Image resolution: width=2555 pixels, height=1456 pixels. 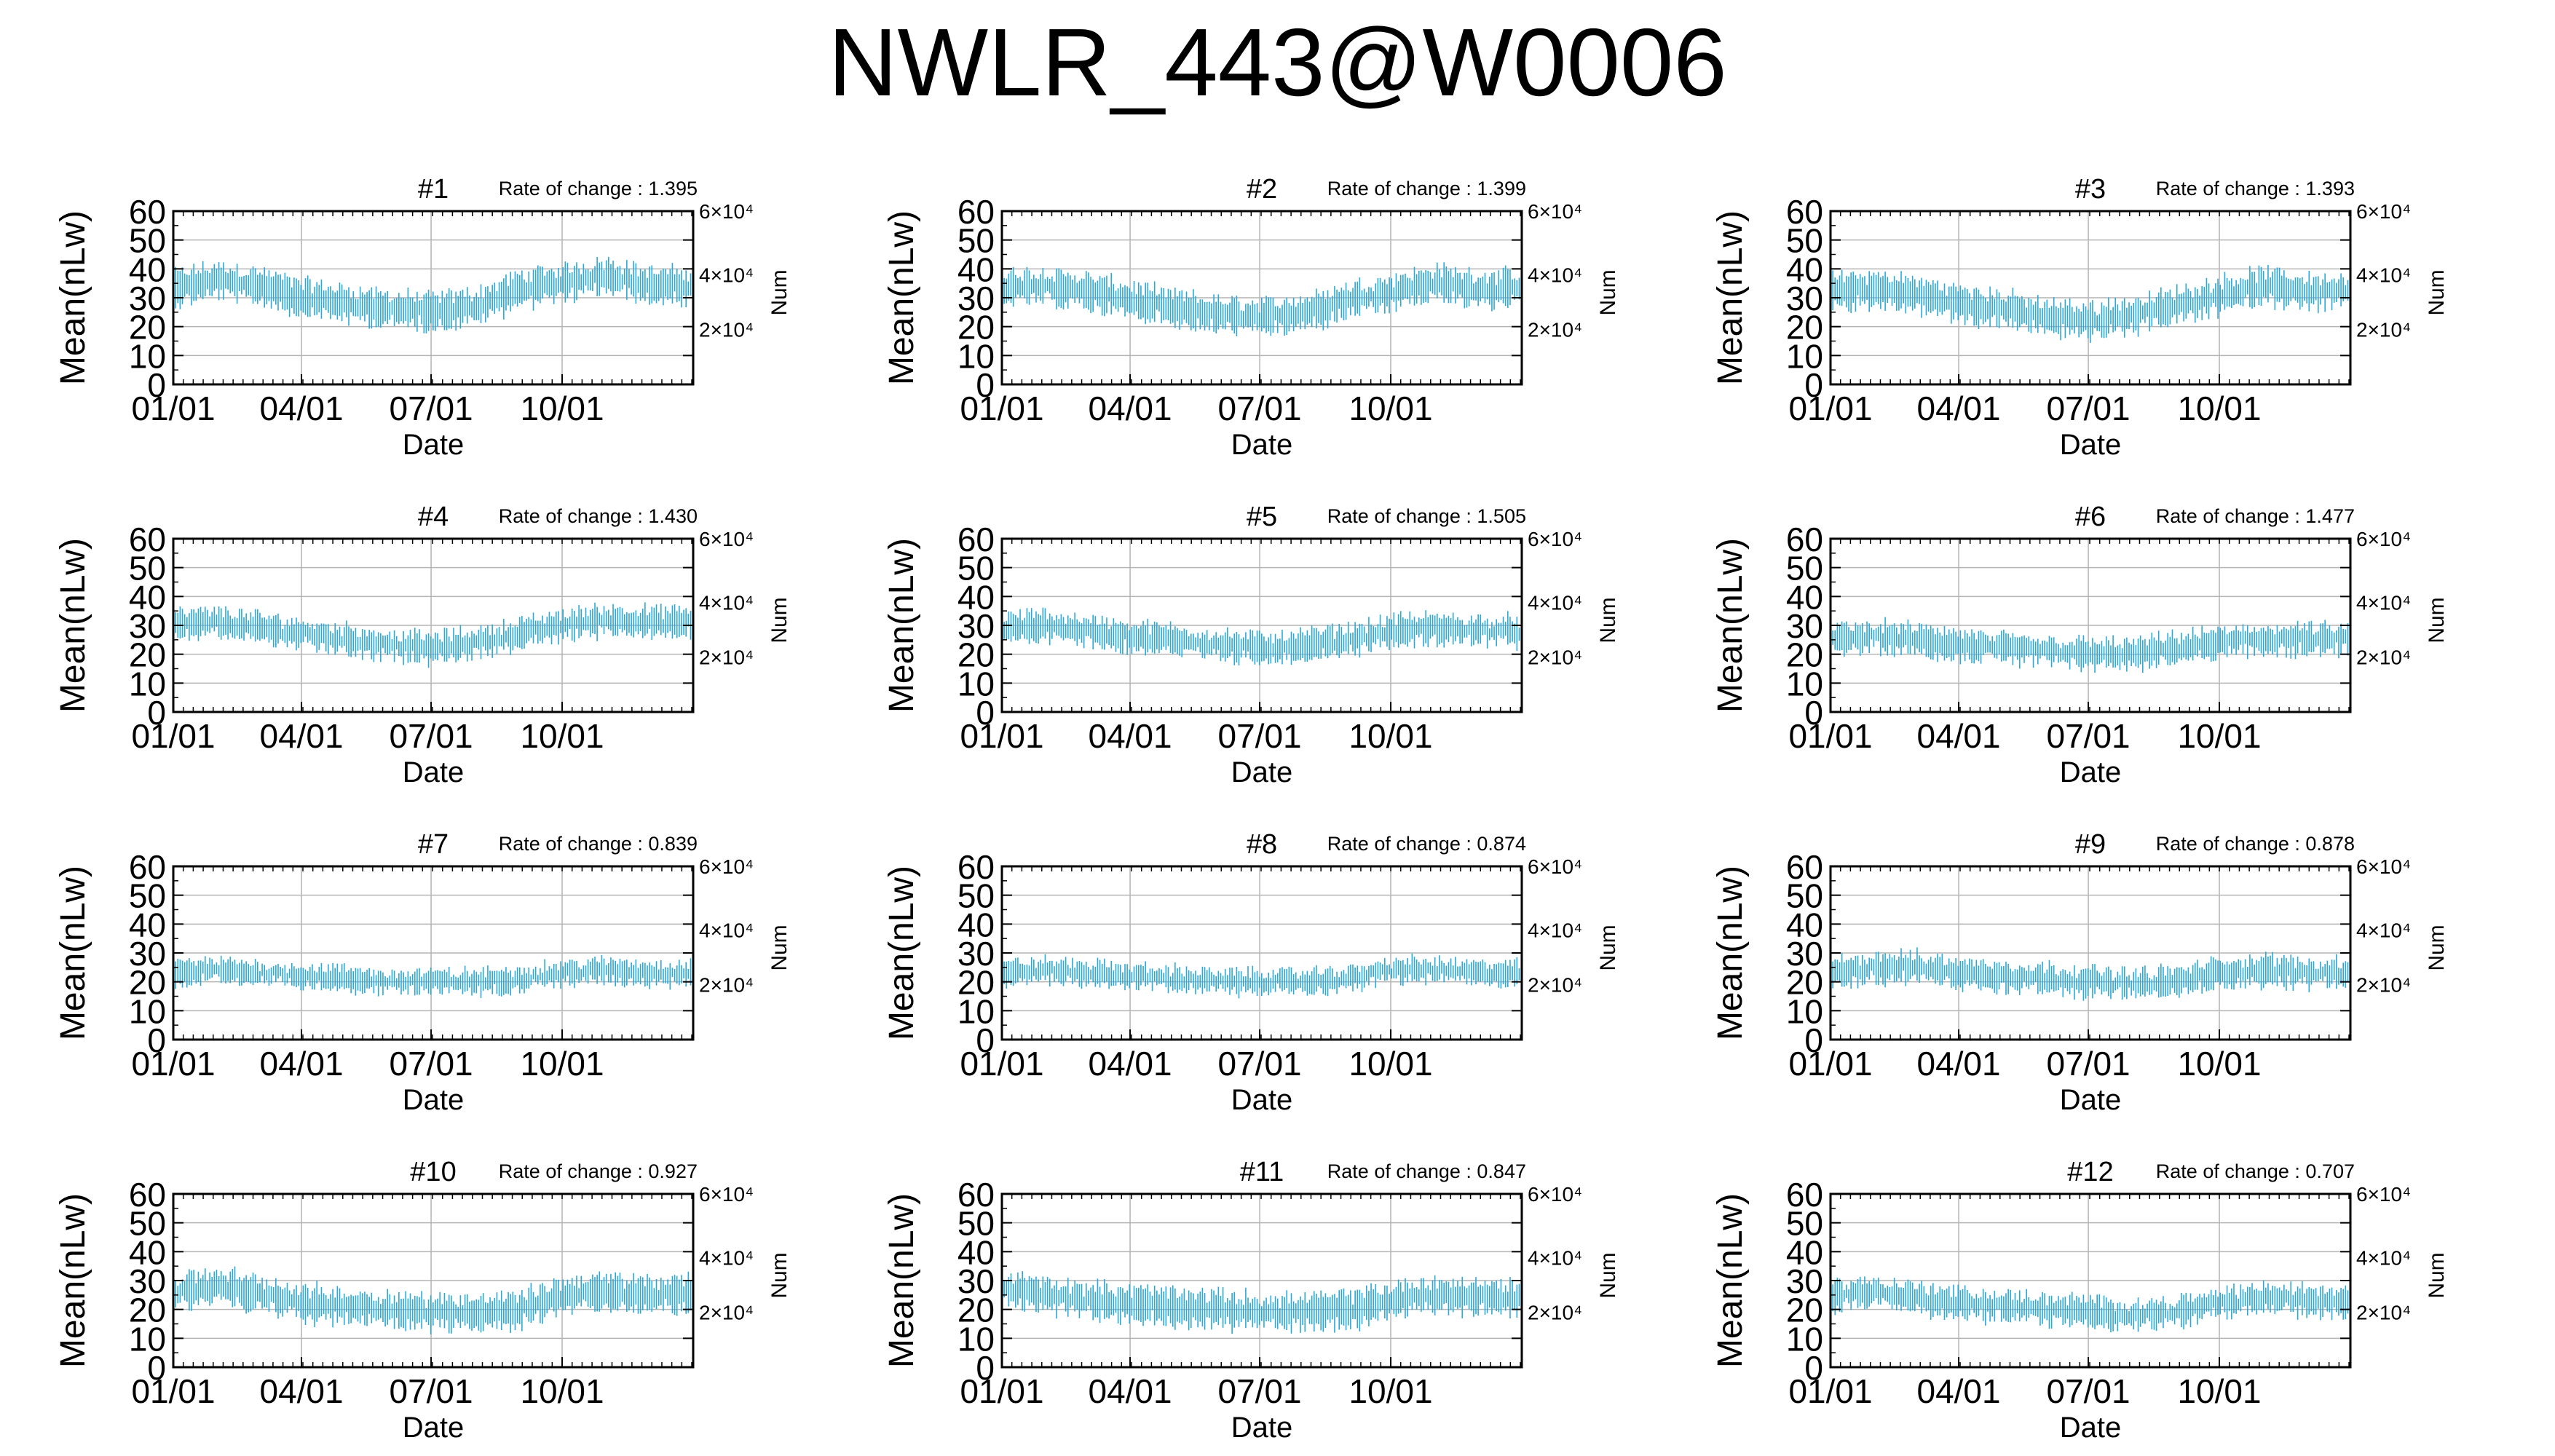 What do you see at coordinates (1262, 517) in the screenshot?
I see `panel-title: #5` at bounding box center [1262, 517].